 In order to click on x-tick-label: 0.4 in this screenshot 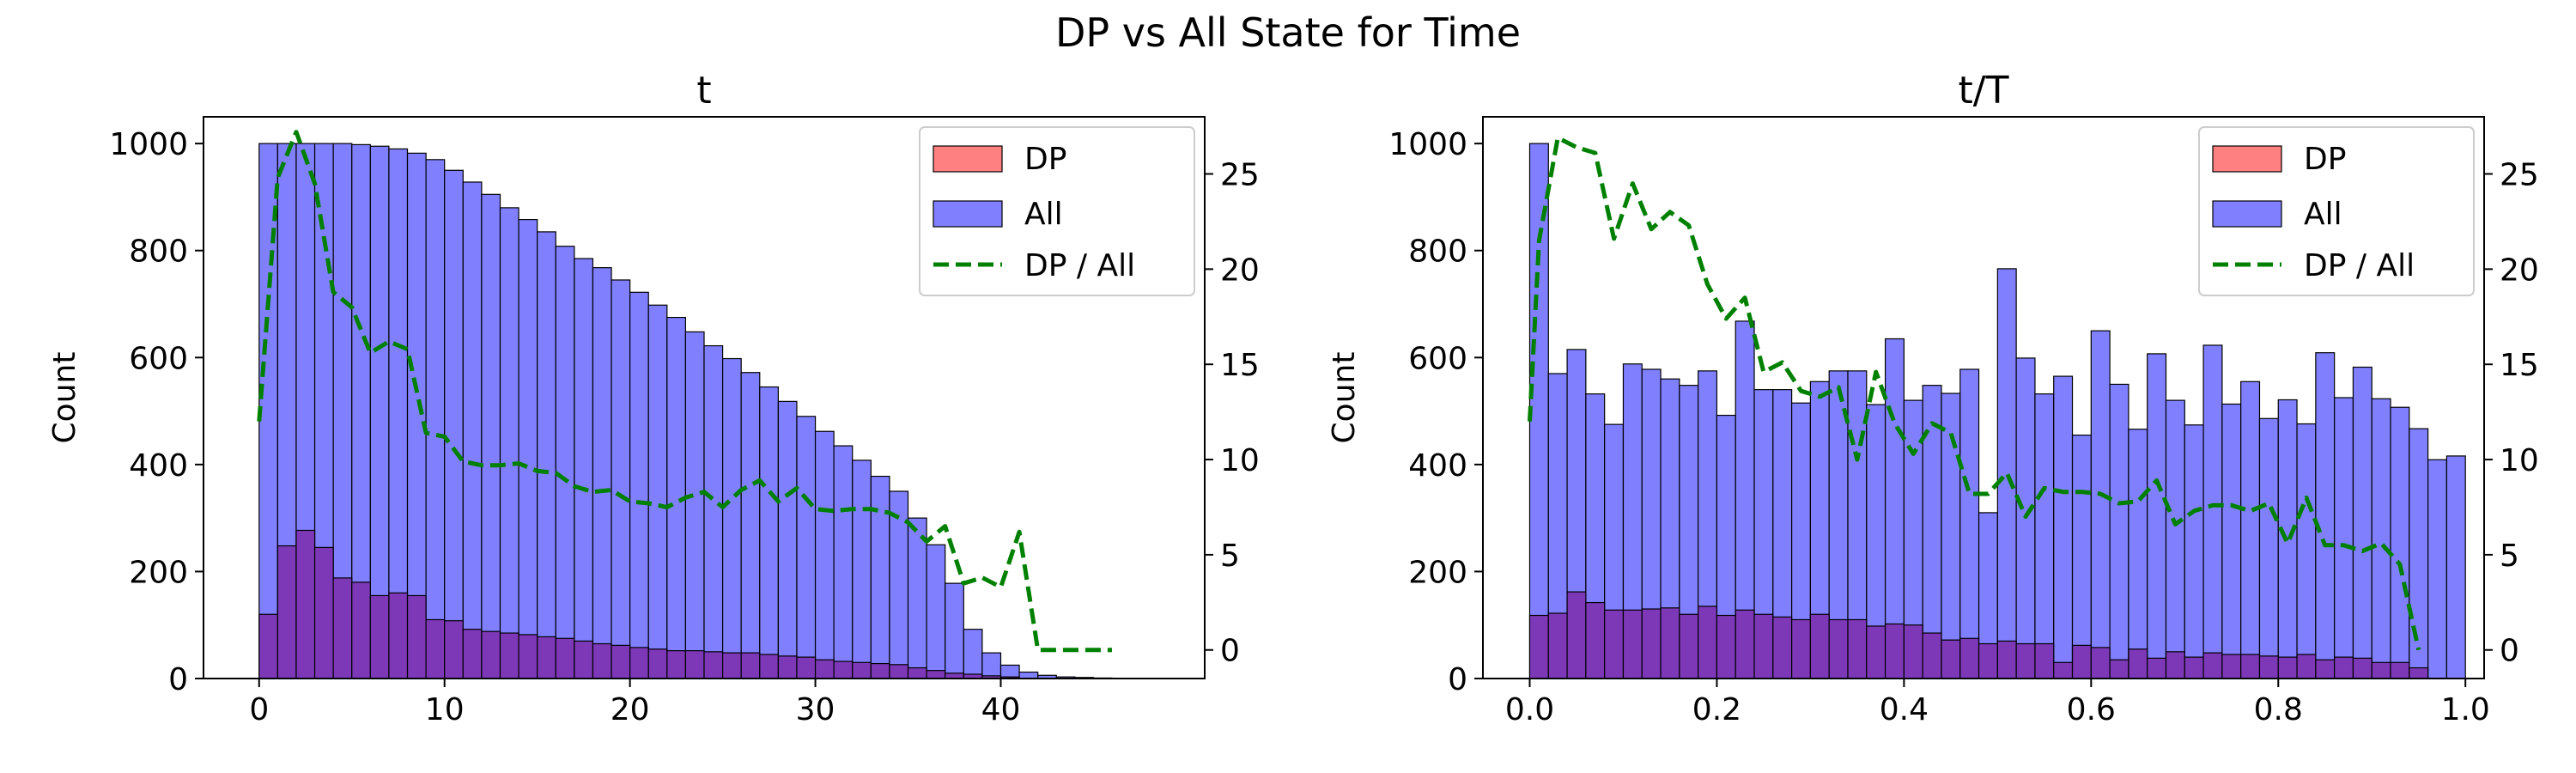, I will do `click(1904, 709)`.